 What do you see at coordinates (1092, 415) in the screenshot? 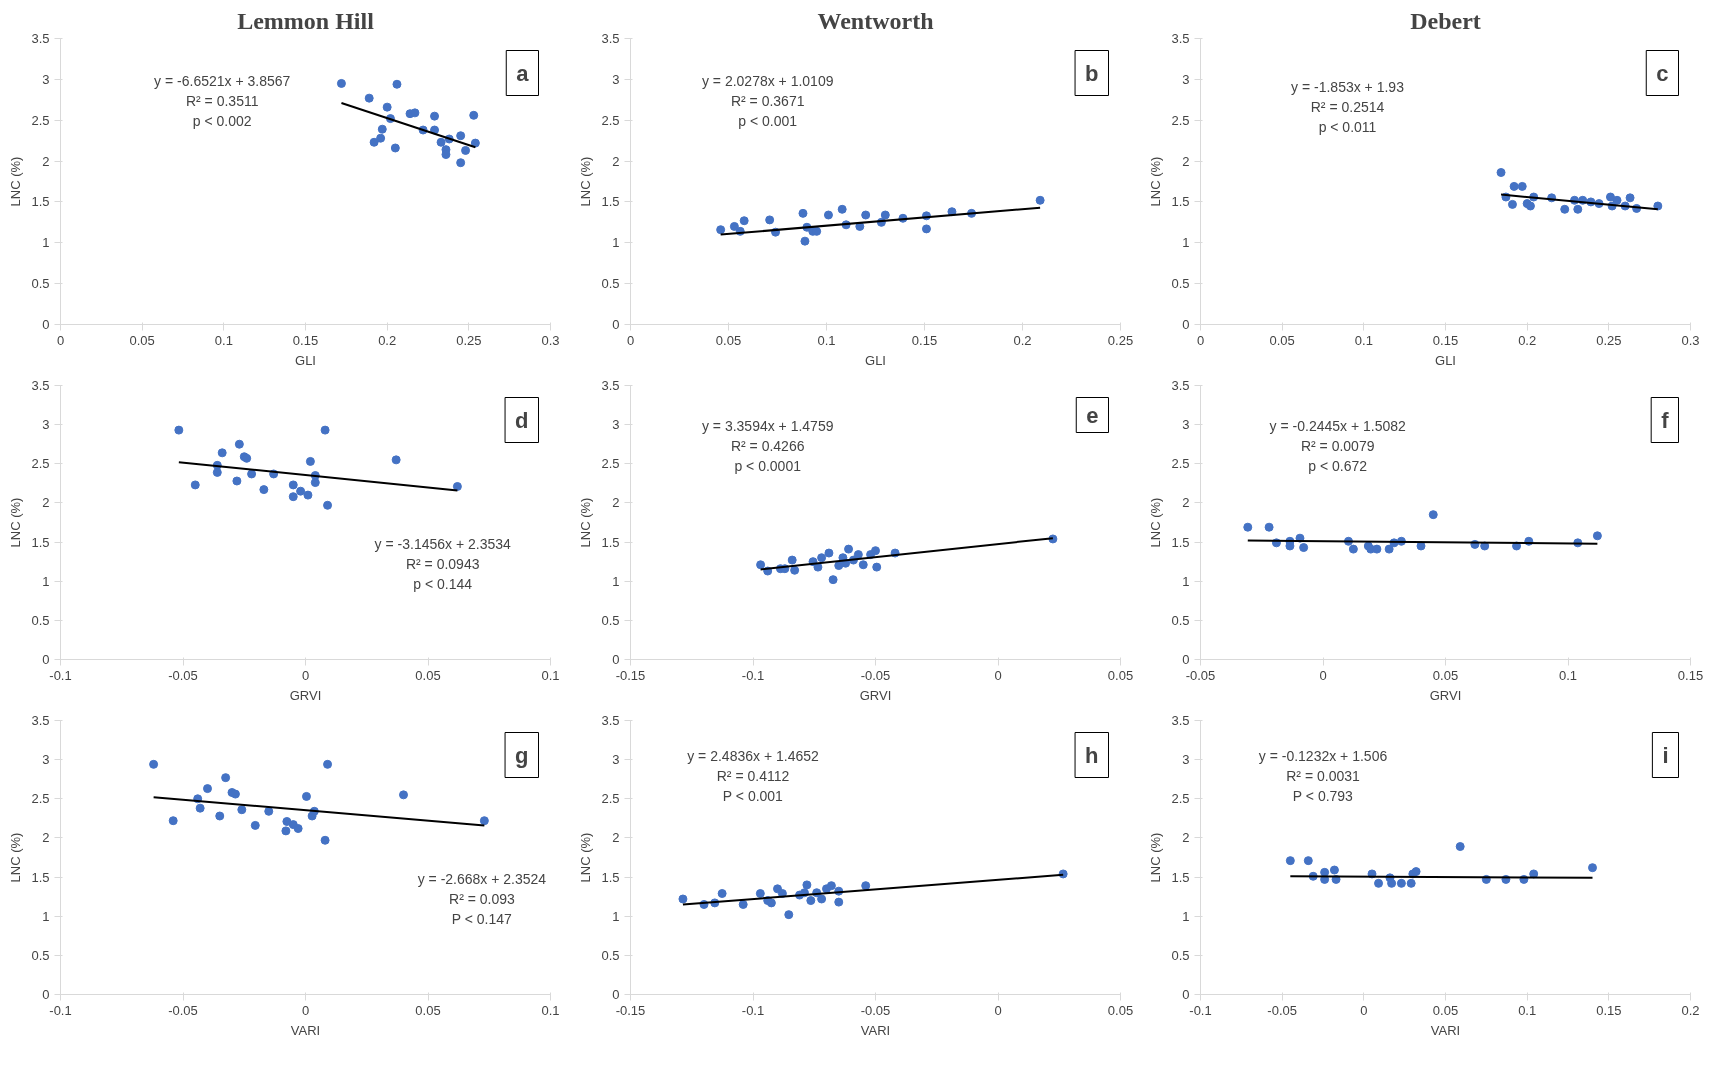
I see `annotation: e` at bounding box center [1092, 415].